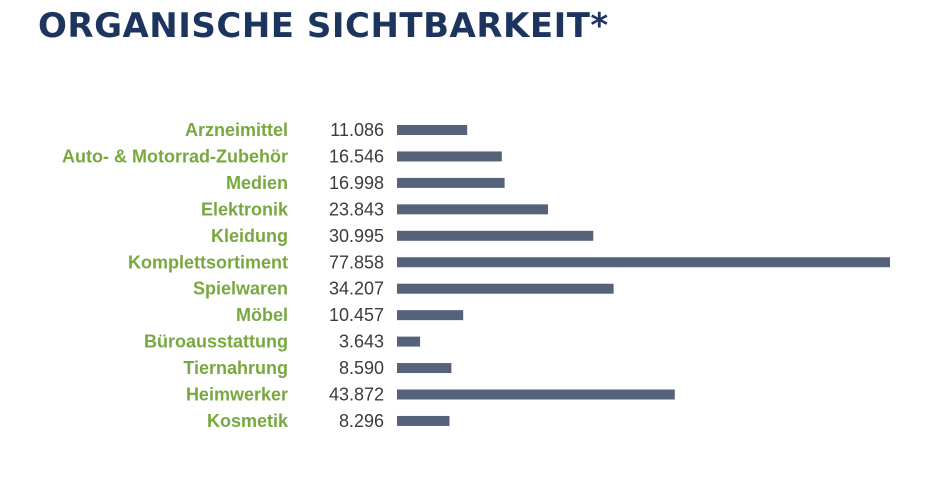 The height and width of the screenshot is (480, 930). I want to click on category-label: Möbel, so click(262, 315).